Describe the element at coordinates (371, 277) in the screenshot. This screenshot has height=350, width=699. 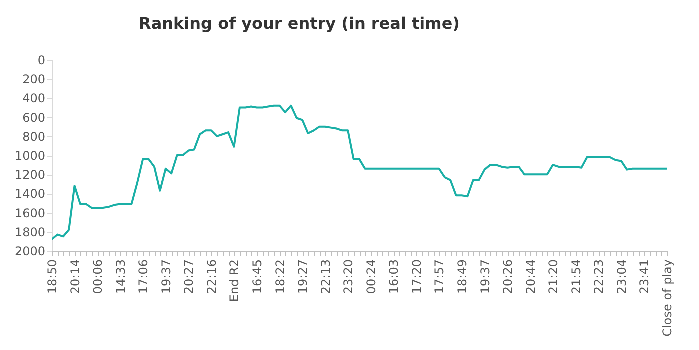
I see `x-tick-label: 00:24` at that location.